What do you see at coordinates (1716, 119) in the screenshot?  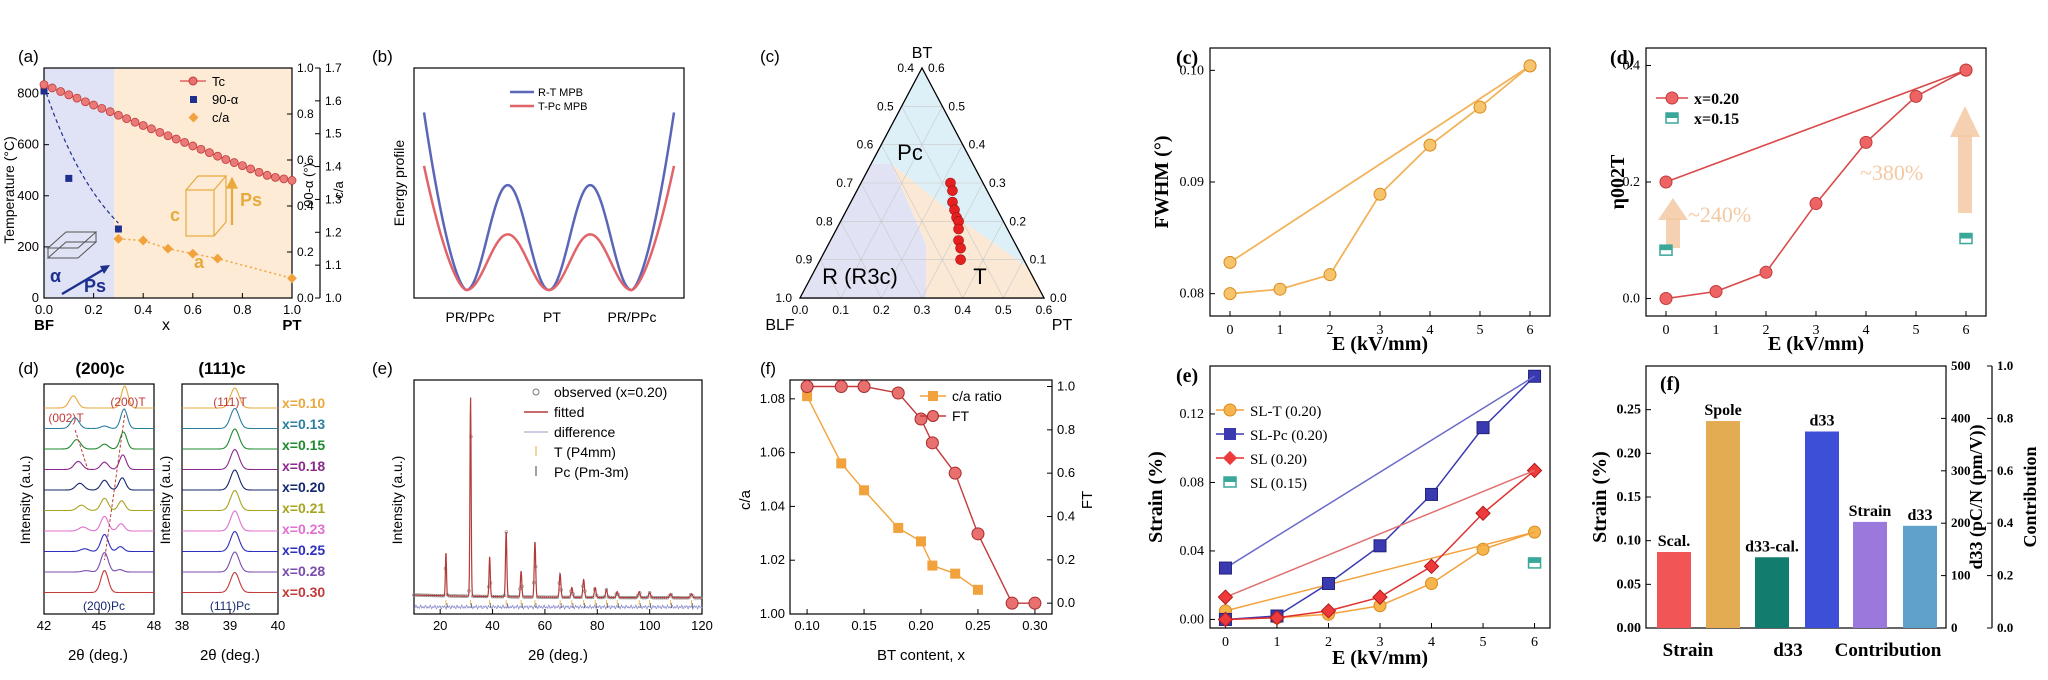 I see `legend-x015: x=0.15` at bounding box center [1716, 119].